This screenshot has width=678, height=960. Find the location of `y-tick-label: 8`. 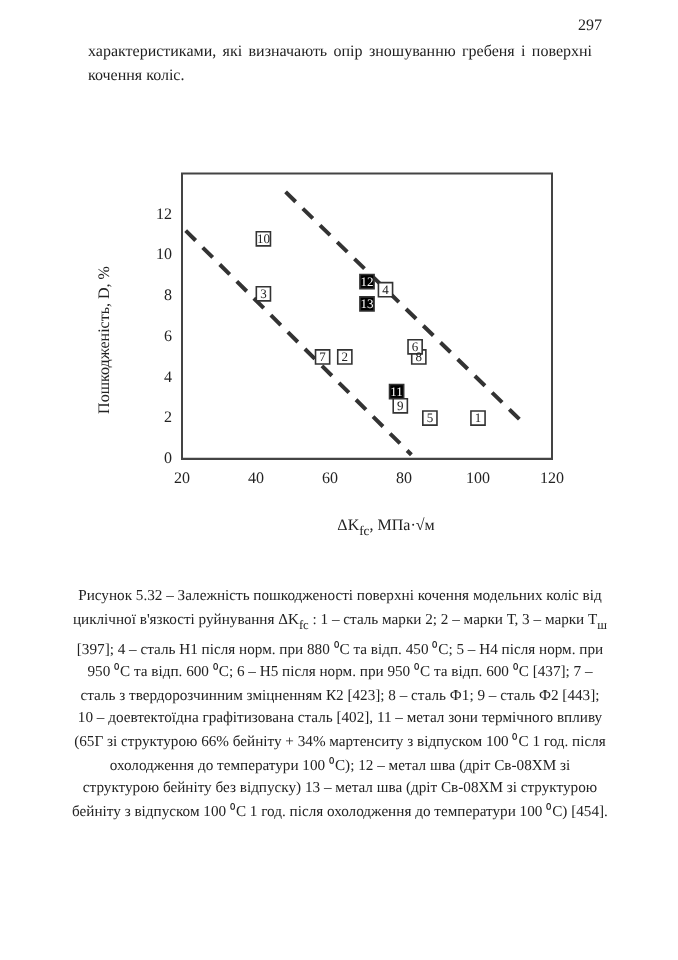

y-tick-label: 8 is located at coordinates (168, 295).